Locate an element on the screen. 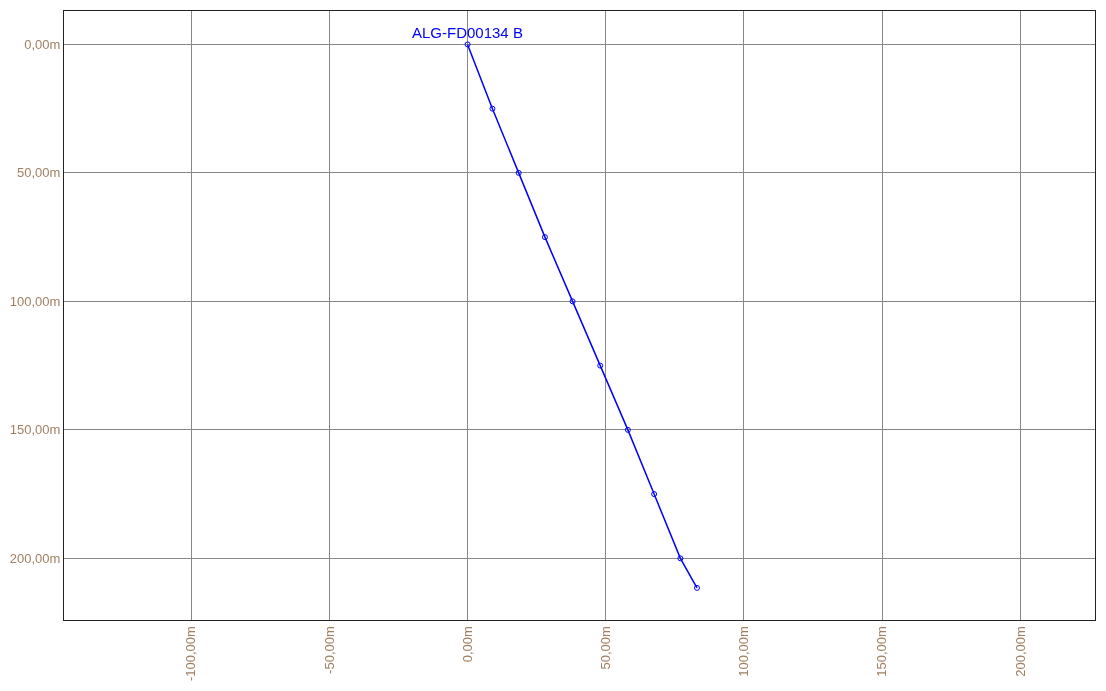  x-tick-label: 200,00m is located at coordinates (1020, 651).